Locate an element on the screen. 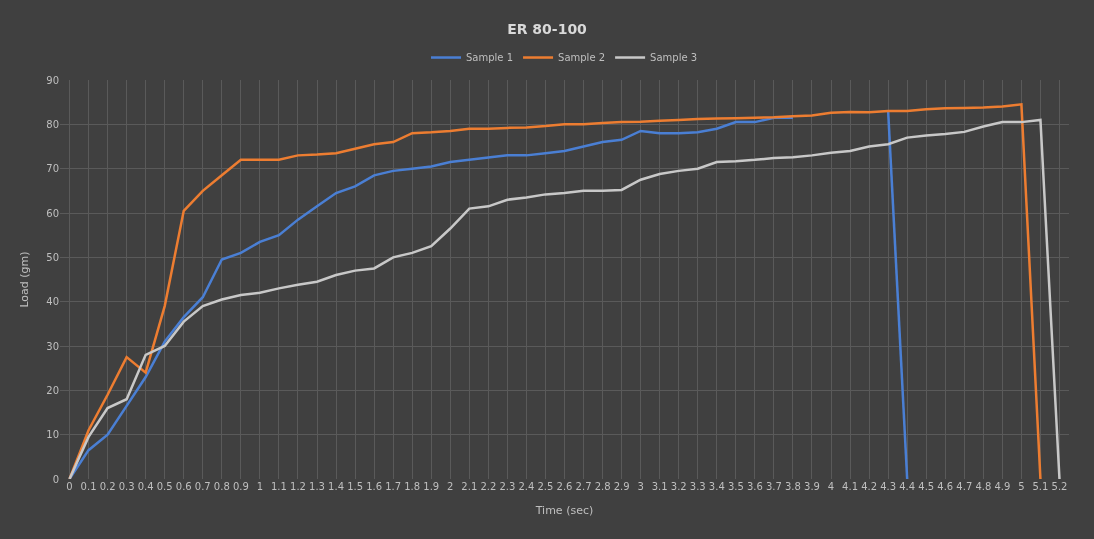 The image size is (1094, 539). x-tick-label: 0.7 is located at coordinates (202, 486).